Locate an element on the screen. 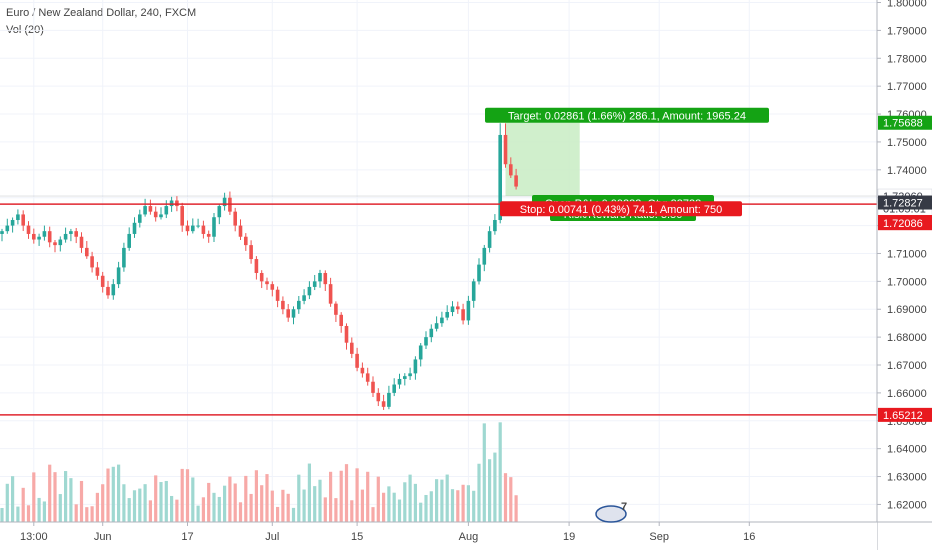 The width and height of the screenshot is (932, 550). price-label-text: 1.72827 is located at coordinates (903, 204).